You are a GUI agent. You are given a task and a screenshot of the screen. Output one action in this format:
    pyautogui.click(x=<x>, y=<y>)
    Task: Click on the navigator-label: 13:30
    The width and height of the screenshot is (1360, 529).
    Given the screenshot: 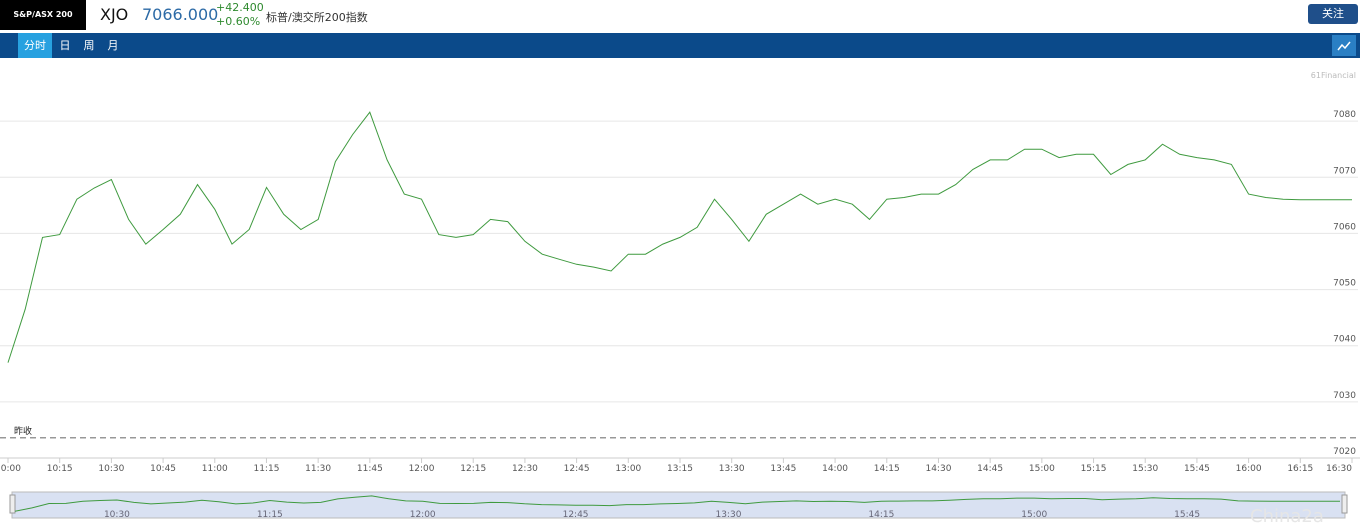 What is the action you would take?
    pyautogui.click(x=728, y=515)
    